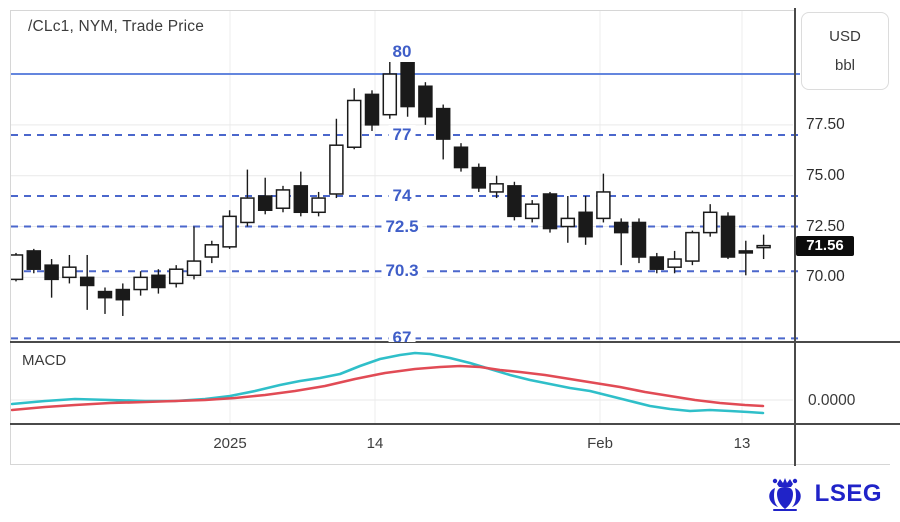  What do you see at coordinates (450, 464) in the screenshot?
I see `plot-border-bottom` at bounding box center [450, 464].